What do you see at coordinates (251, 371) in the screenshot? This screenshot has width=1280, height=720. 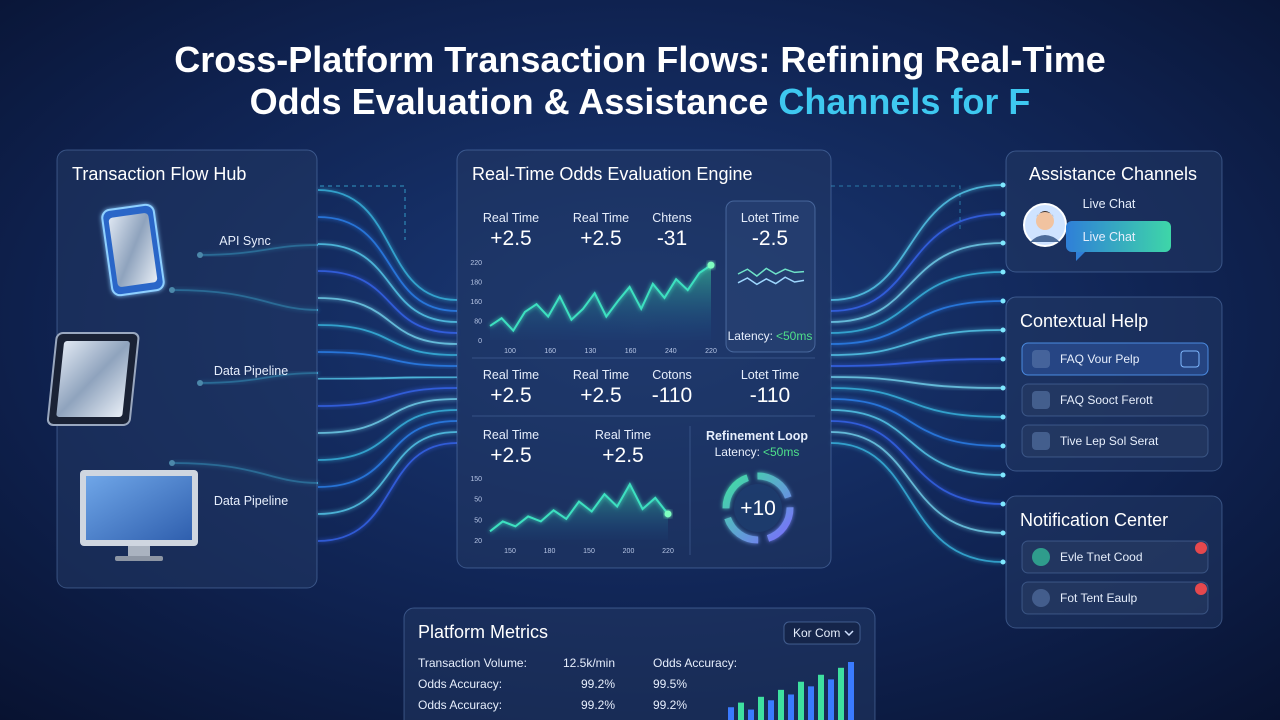 I see `flow-label: Data Pipeline` at bounding box center [251, 371].